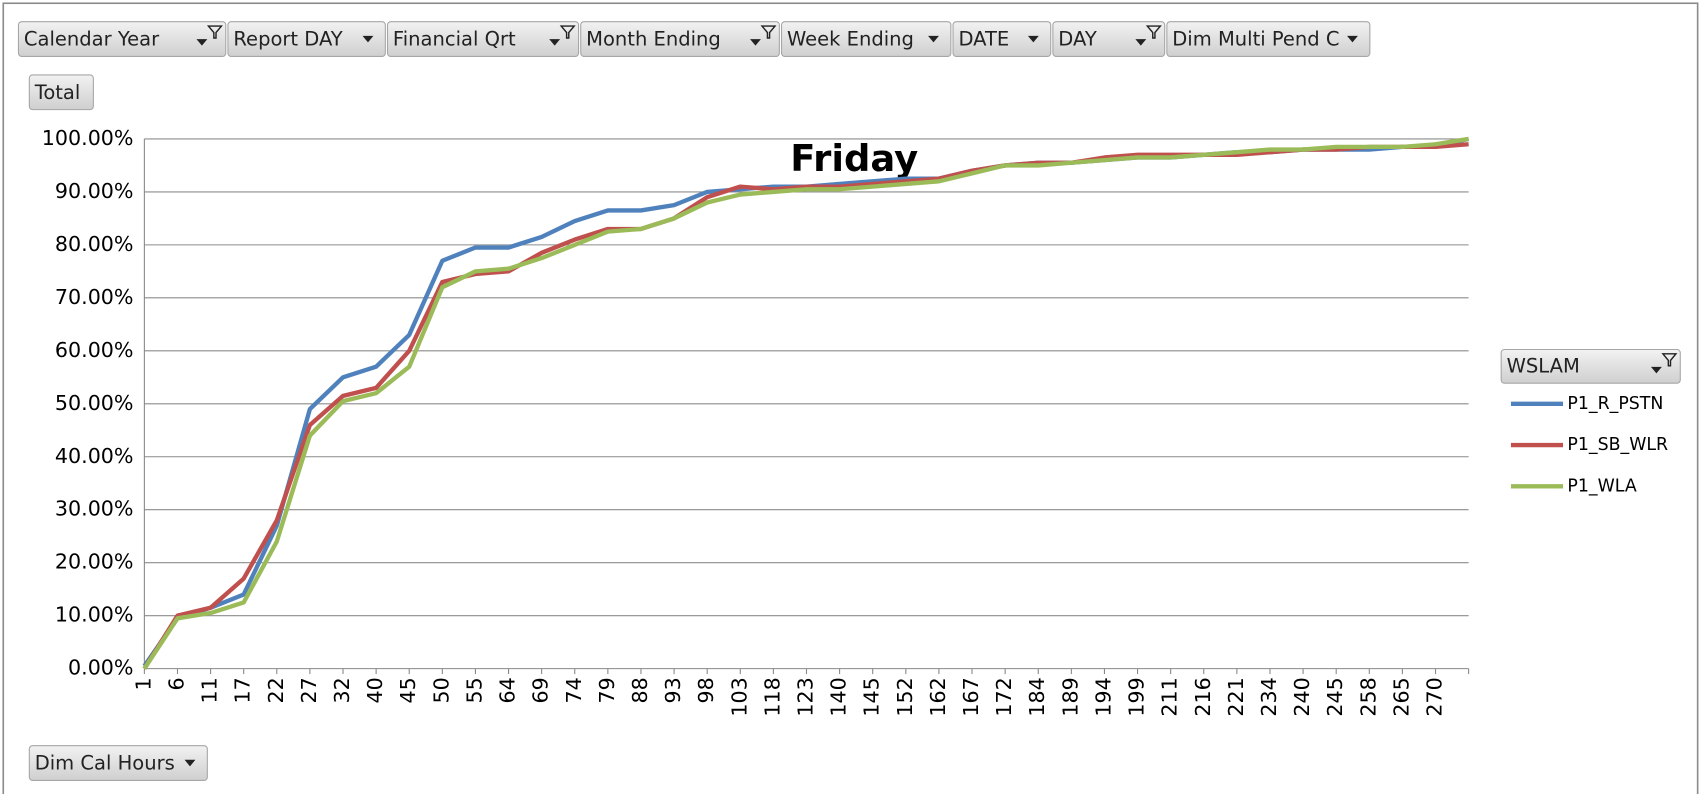 The height and width of the screenshot is (794, 1702). I want to click on x-tick-label: 194, so click(1103, 696).